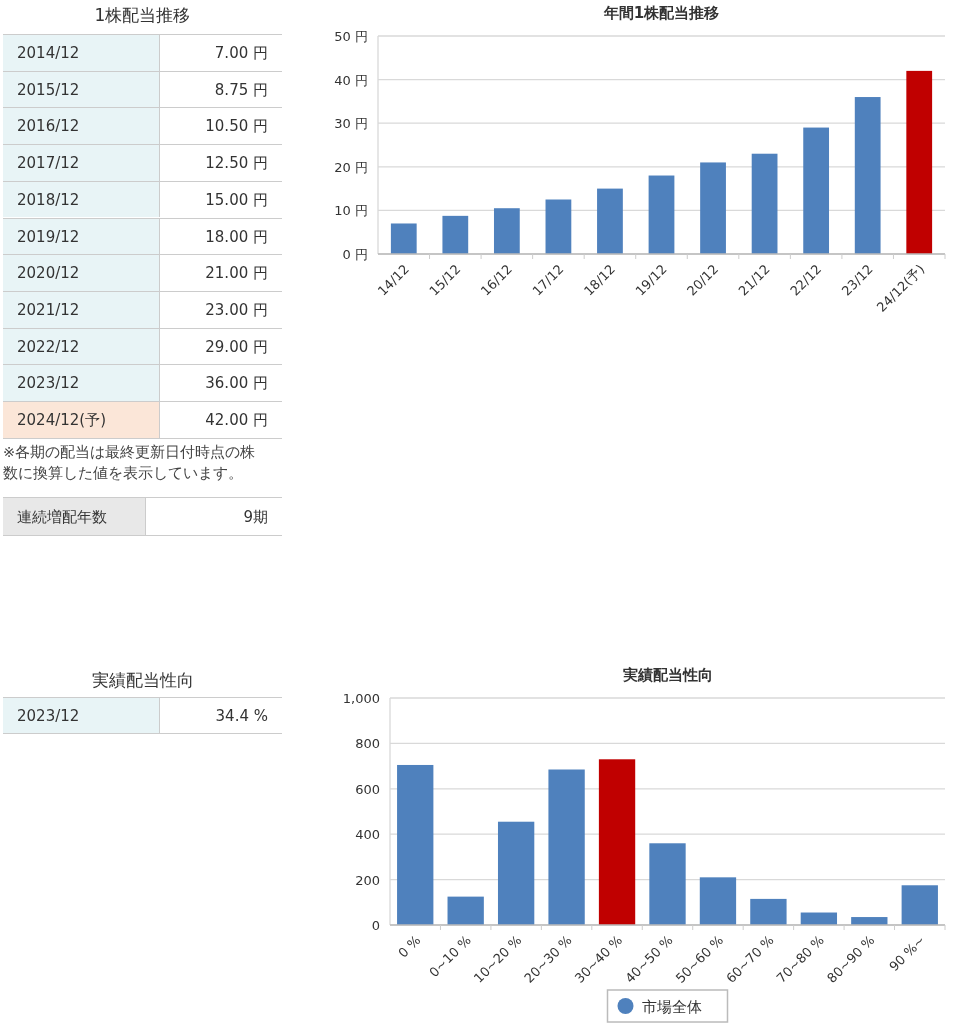  Describe the element at coordinates (81, 236) in the screenshot. I see `category-label: 2019/12` at that location.